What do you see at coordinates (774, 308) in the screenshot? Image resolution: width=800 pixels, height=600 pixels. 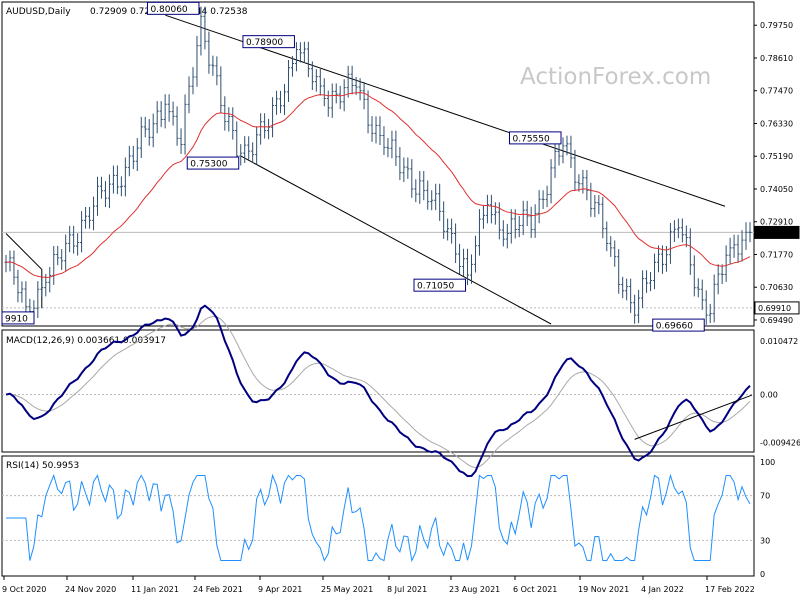 I see `support-price-tag: 0.69910` at bounding box center [774, 308].